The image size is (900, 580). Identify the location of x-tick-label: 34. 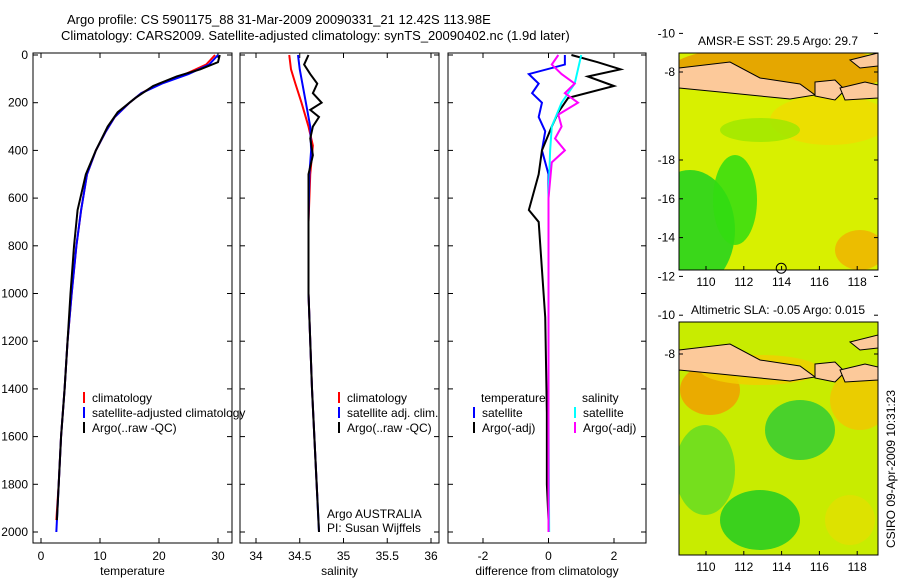
(256, 556).